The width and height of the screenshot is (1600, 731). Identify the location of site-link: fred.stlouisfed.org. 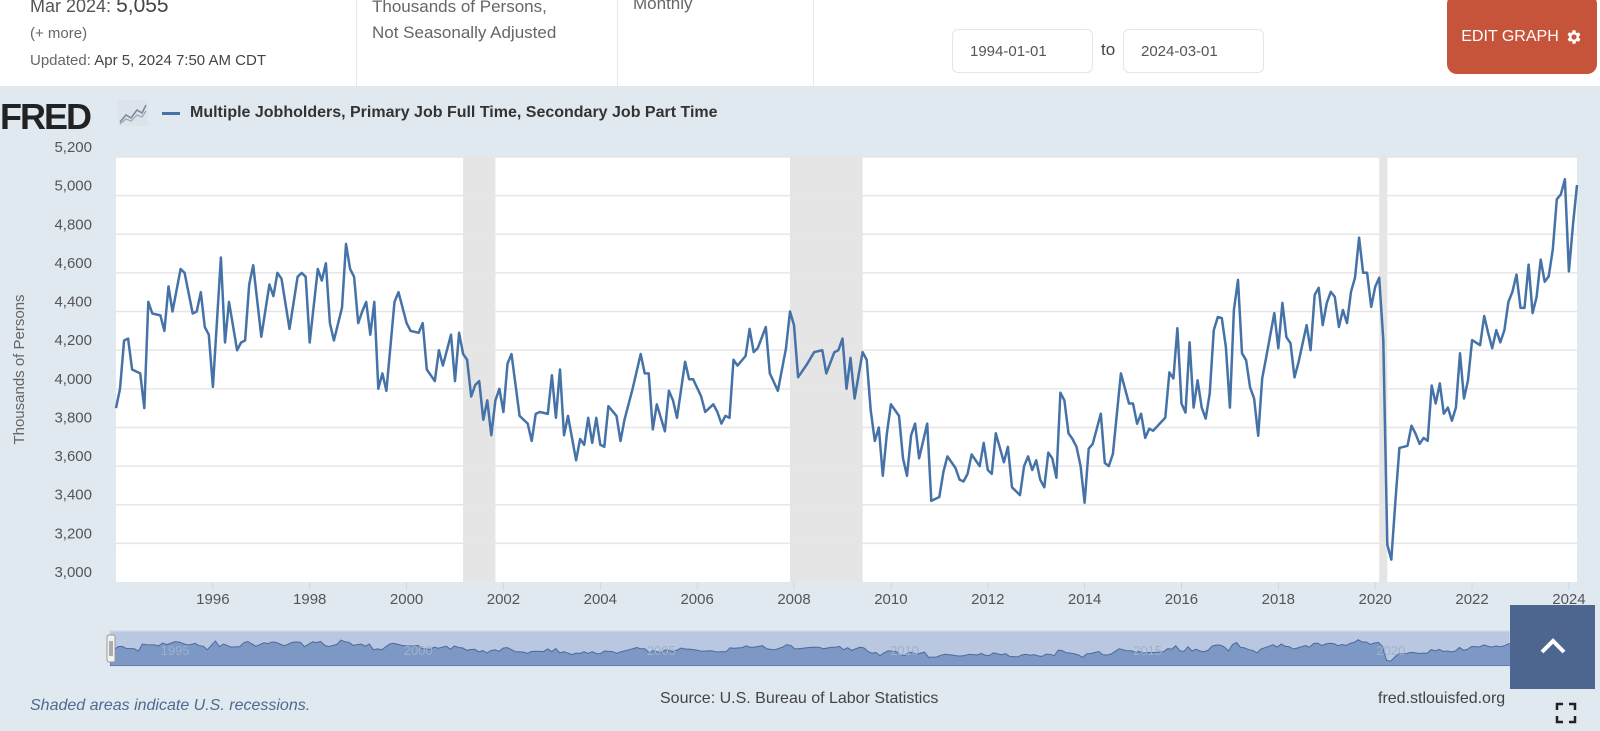
(1442, 698).